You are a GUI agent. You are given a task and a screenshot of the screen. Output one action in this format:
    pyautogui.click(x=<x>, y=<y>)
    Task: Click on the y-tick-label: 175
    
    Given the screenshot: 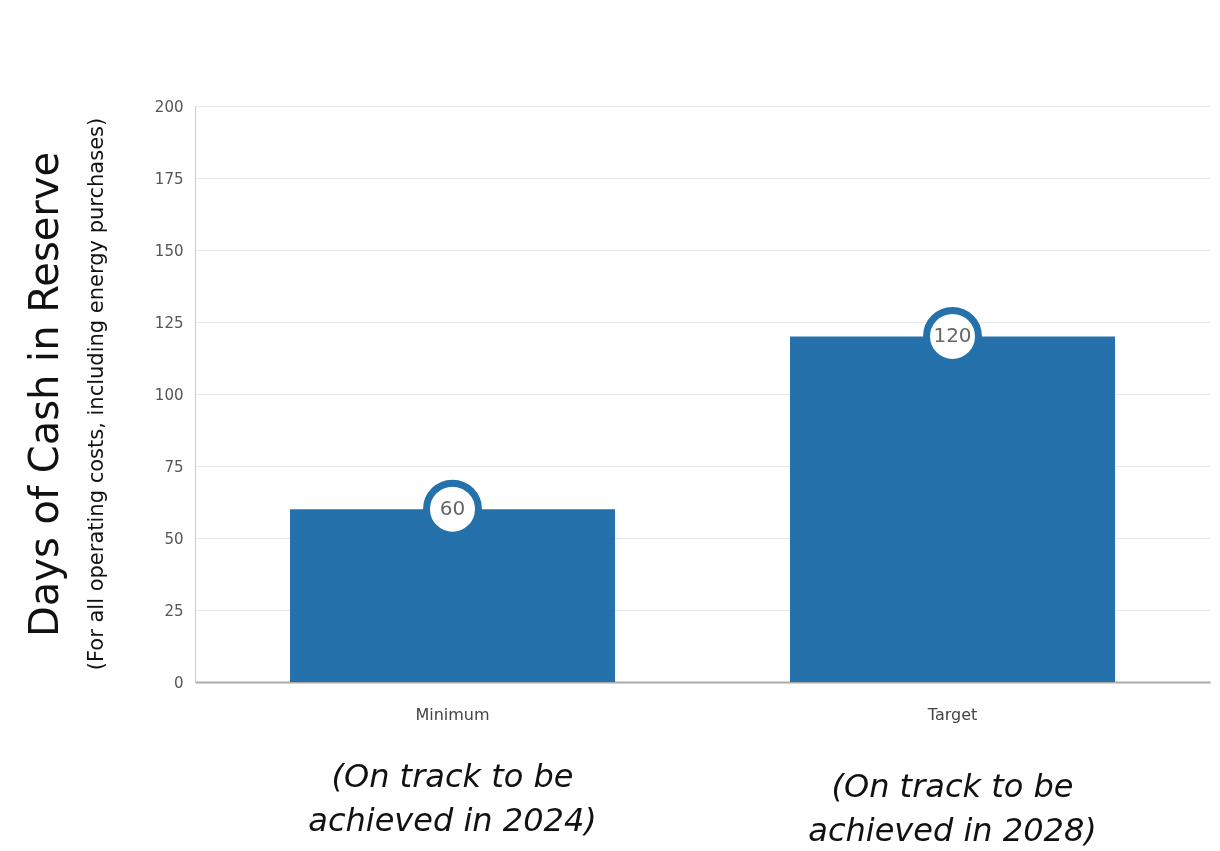 What is the action you would take?
    pyautogui.click(x=169, y=178)
    